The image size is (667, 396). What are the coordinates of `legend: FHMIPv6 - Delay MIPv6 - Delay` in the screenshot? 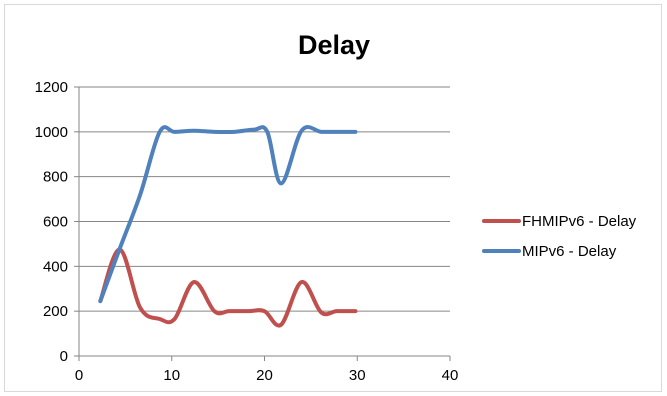 It's located at (559, 236).